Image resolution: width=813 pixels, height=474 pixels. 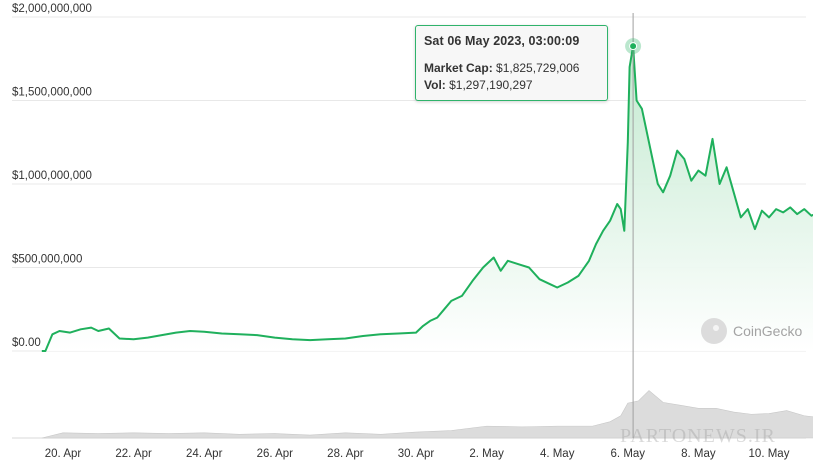 What do you see at coordinates (502, 41) in the screenshot?
I see `tooltip-date: Sat 06 May 2023, 03:00:09` at bounding box center [502, 41].